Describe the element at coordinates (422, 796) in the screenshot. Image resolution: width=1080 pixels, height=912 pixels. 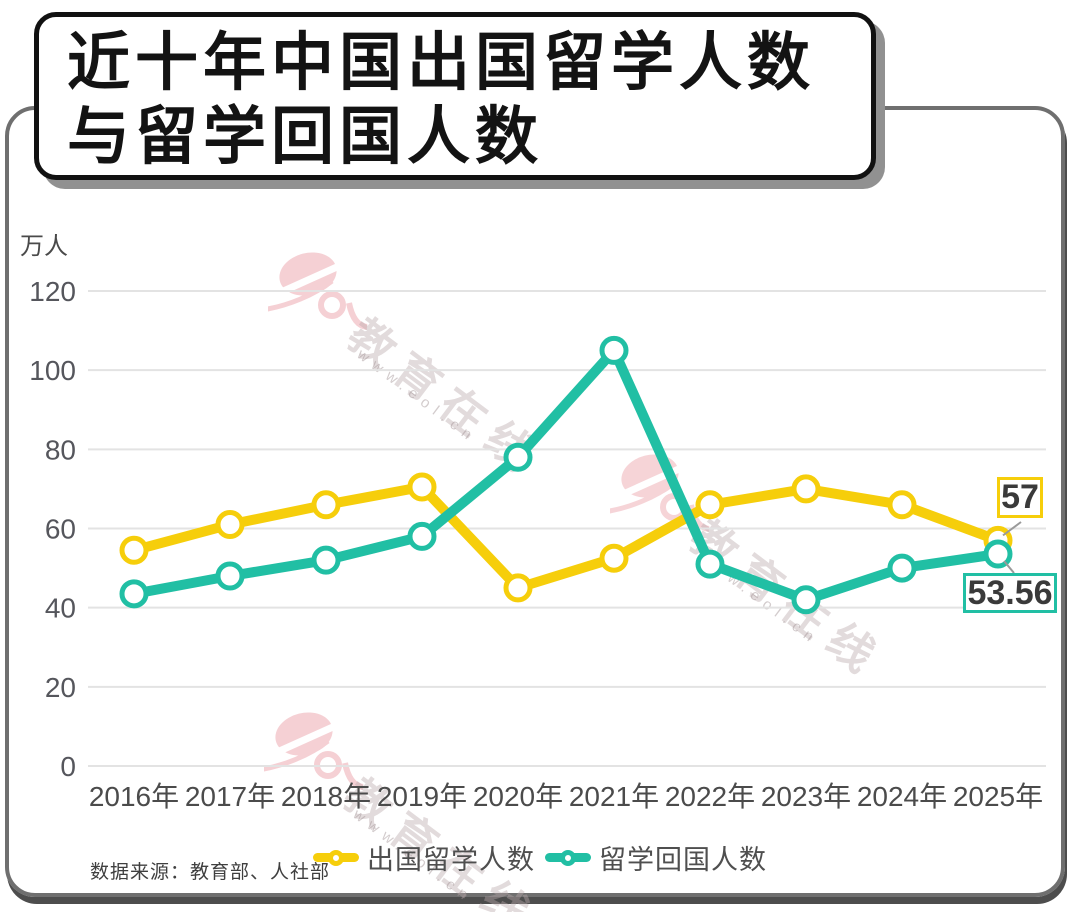
I see `x-tick-label: 2019年` at that location.